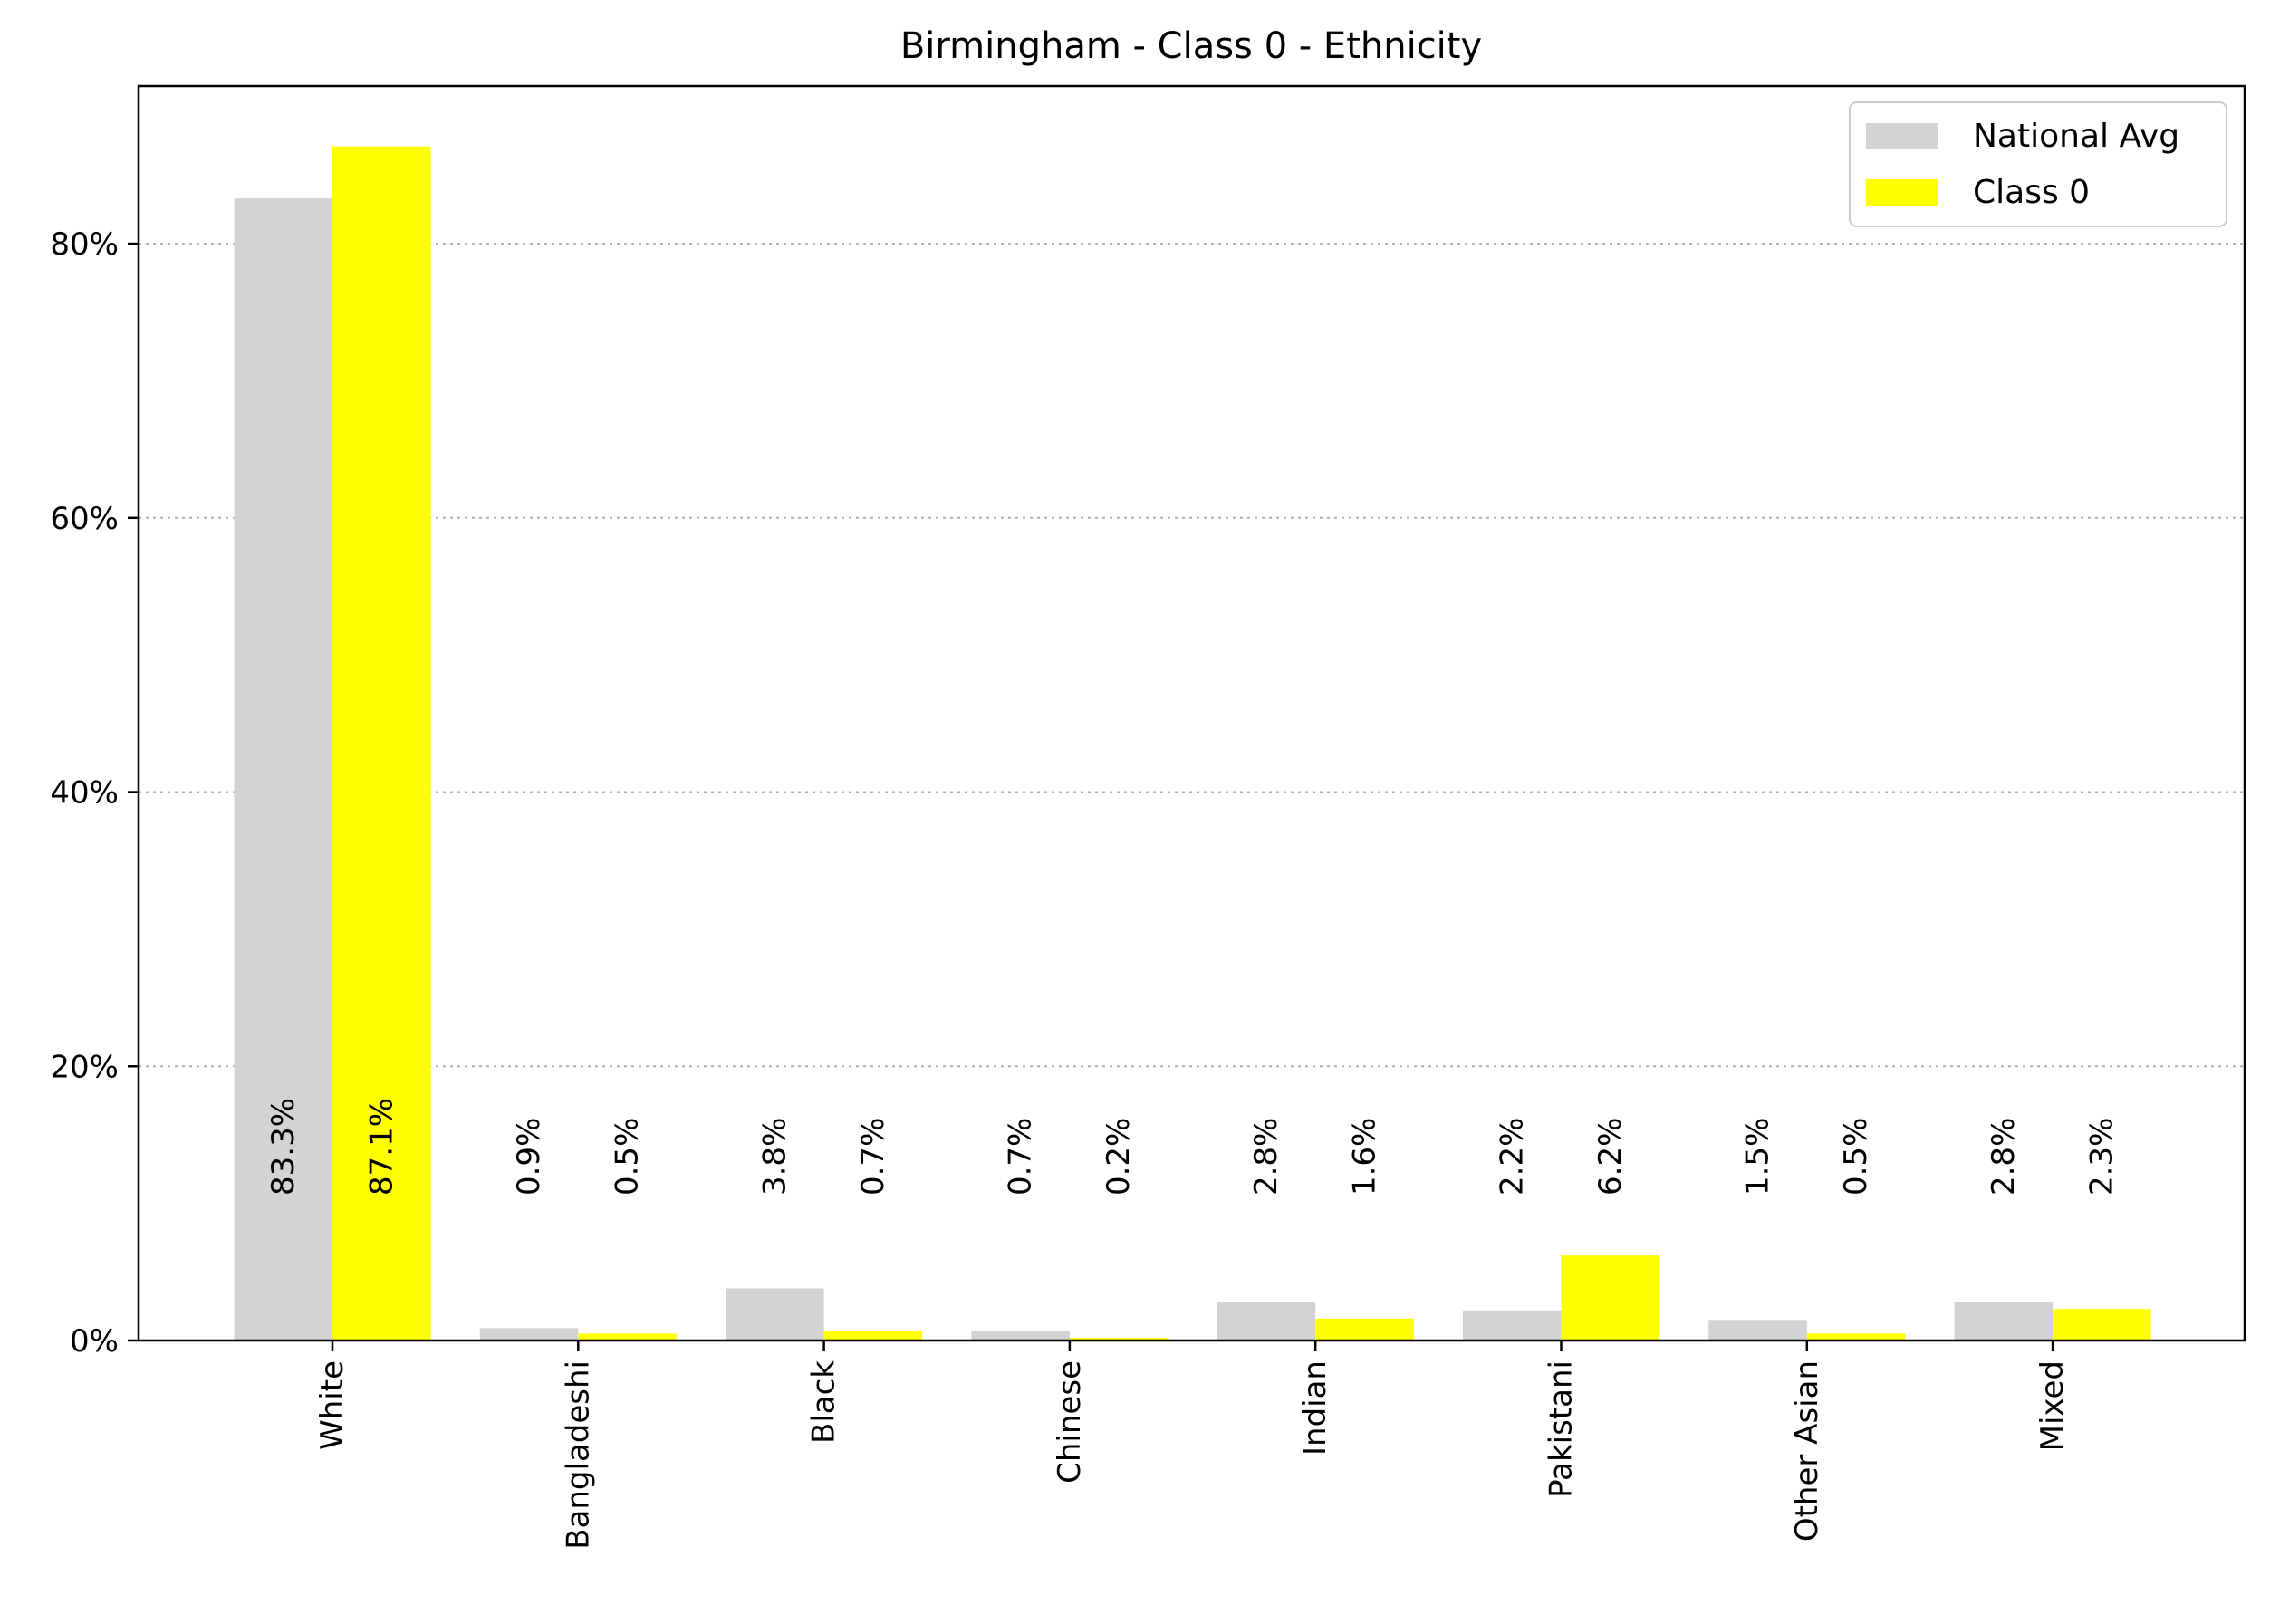 The image size is (2270, 1624). Describe the element at coordinates (1610, 1298) in the screenshot. I see `bar-class-0-pakistani` at that location.